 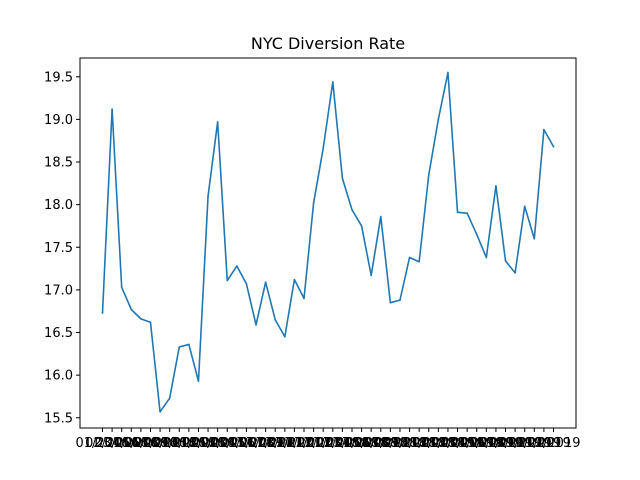 I want to click on x-tick-label: 03/2019, so click(x=467, y=443).